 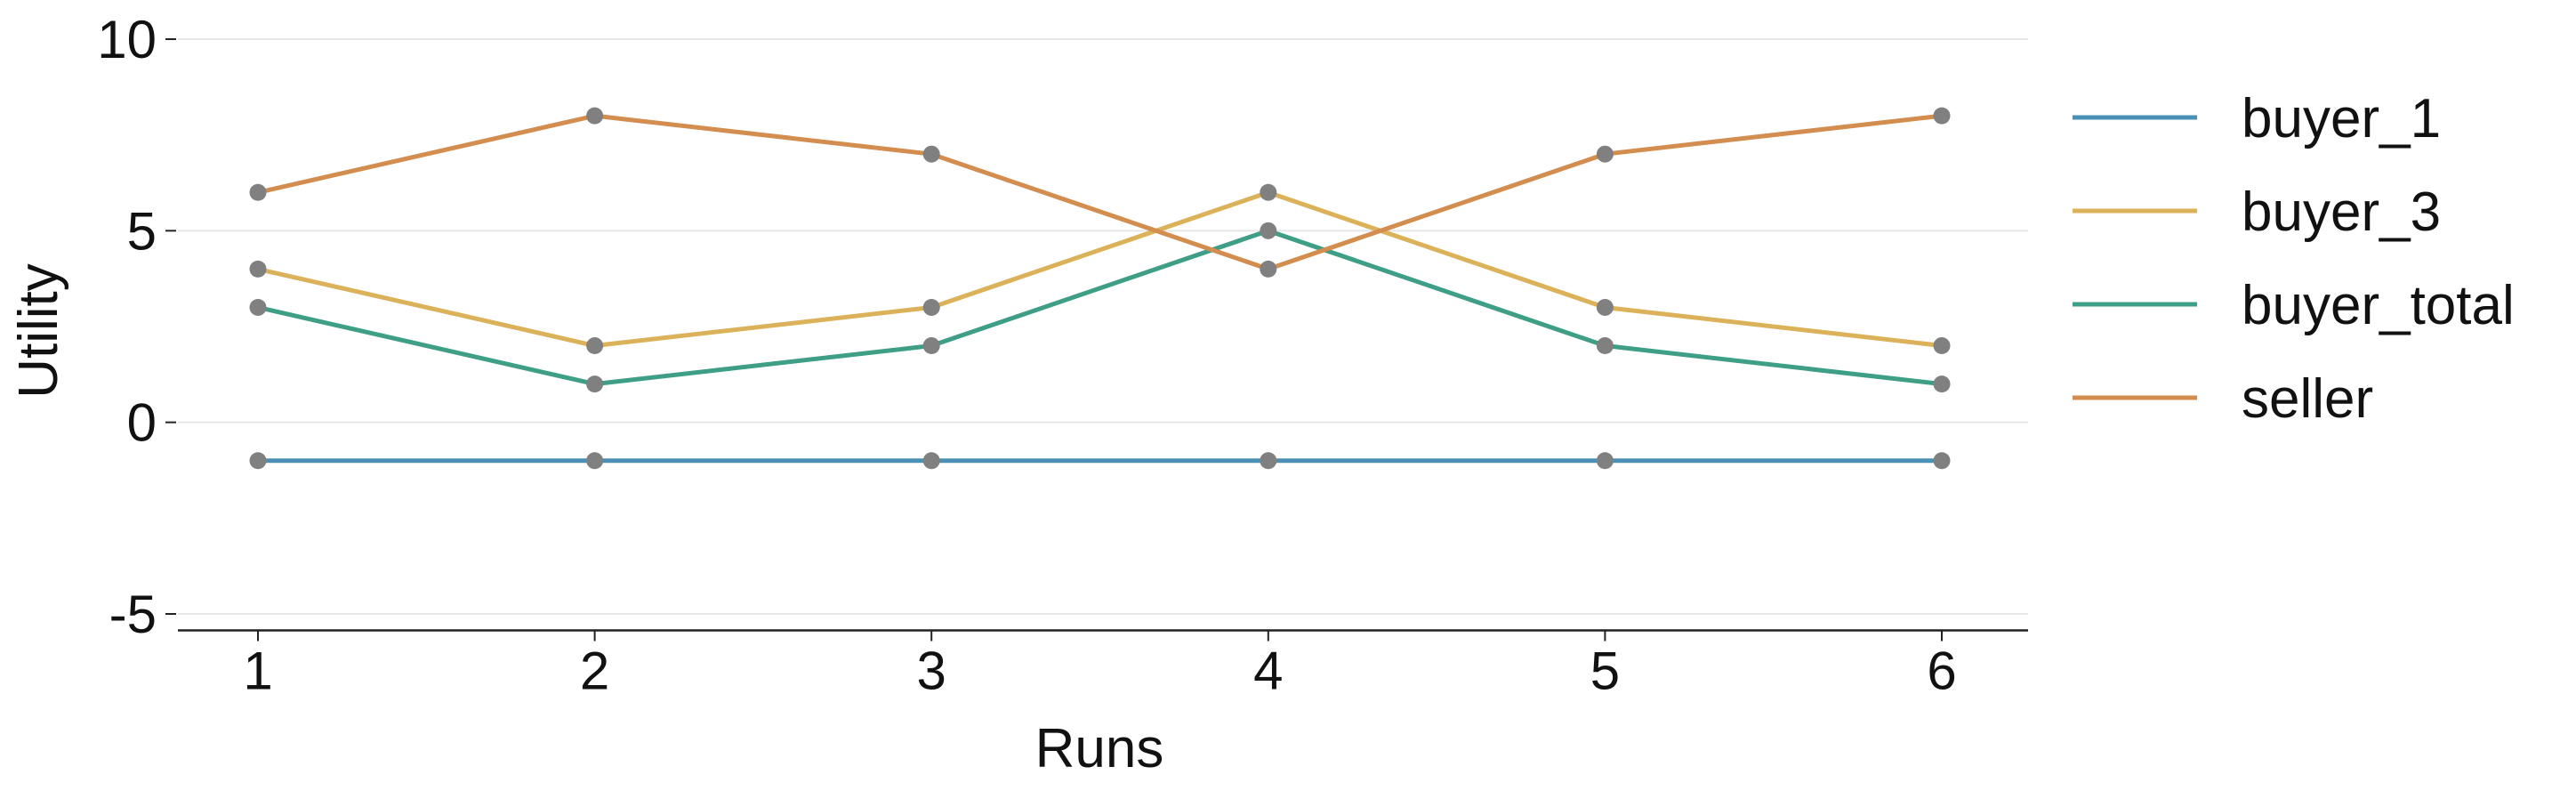 I want to click on x-tick-label: 5, so click(x=1605, y=671).